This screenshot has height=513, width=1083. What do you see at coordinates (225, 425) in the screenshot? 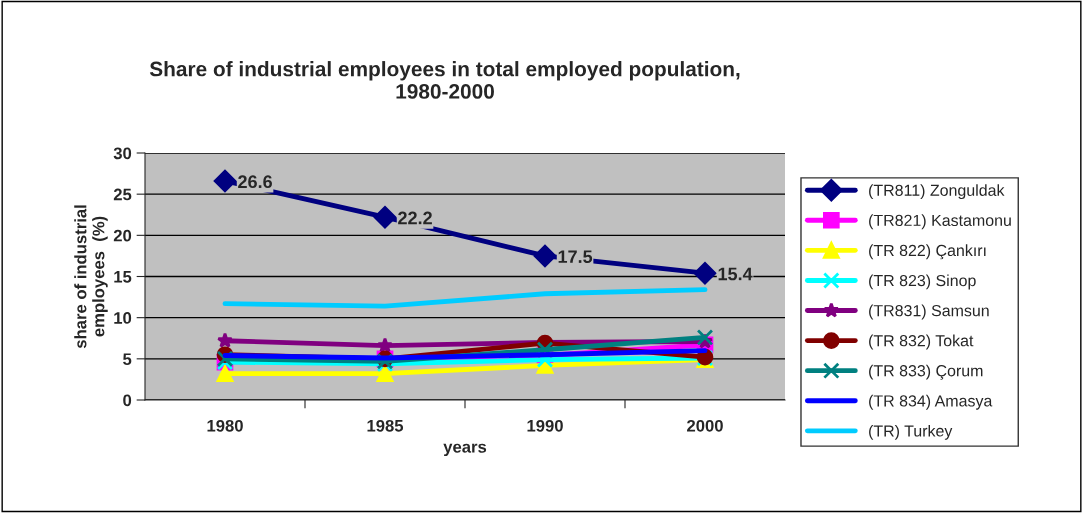
I see `x-tick-label: 1980` at bounding box center [225, 425].